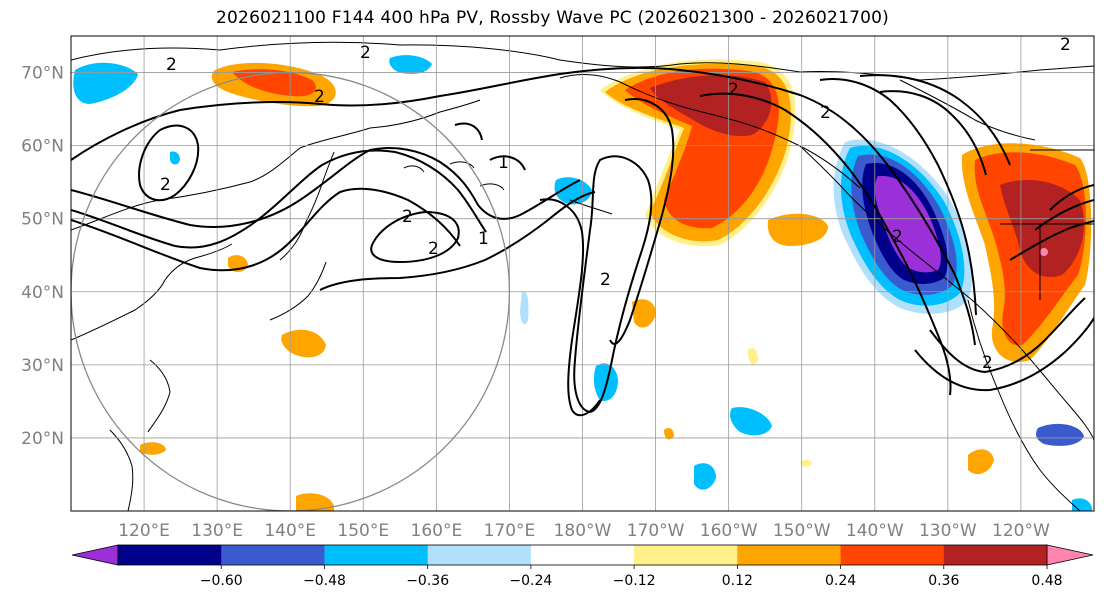  Describe the element at coordinates (95, 555) in the screenshot. I see `colorbar-extend-min` at that location.